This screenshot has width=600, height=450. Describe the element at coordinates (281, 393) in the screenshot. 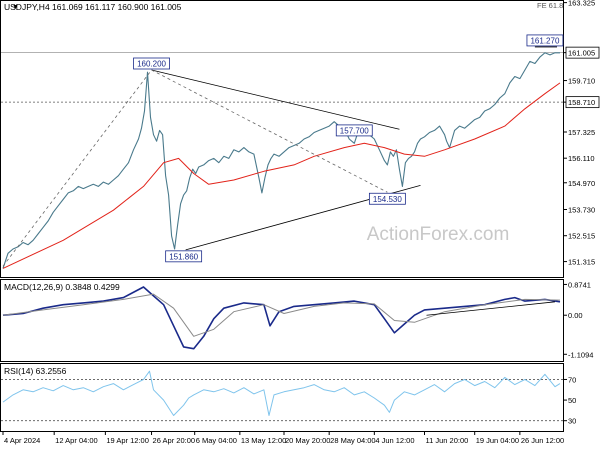

I see `series-line-rsi` at that location.